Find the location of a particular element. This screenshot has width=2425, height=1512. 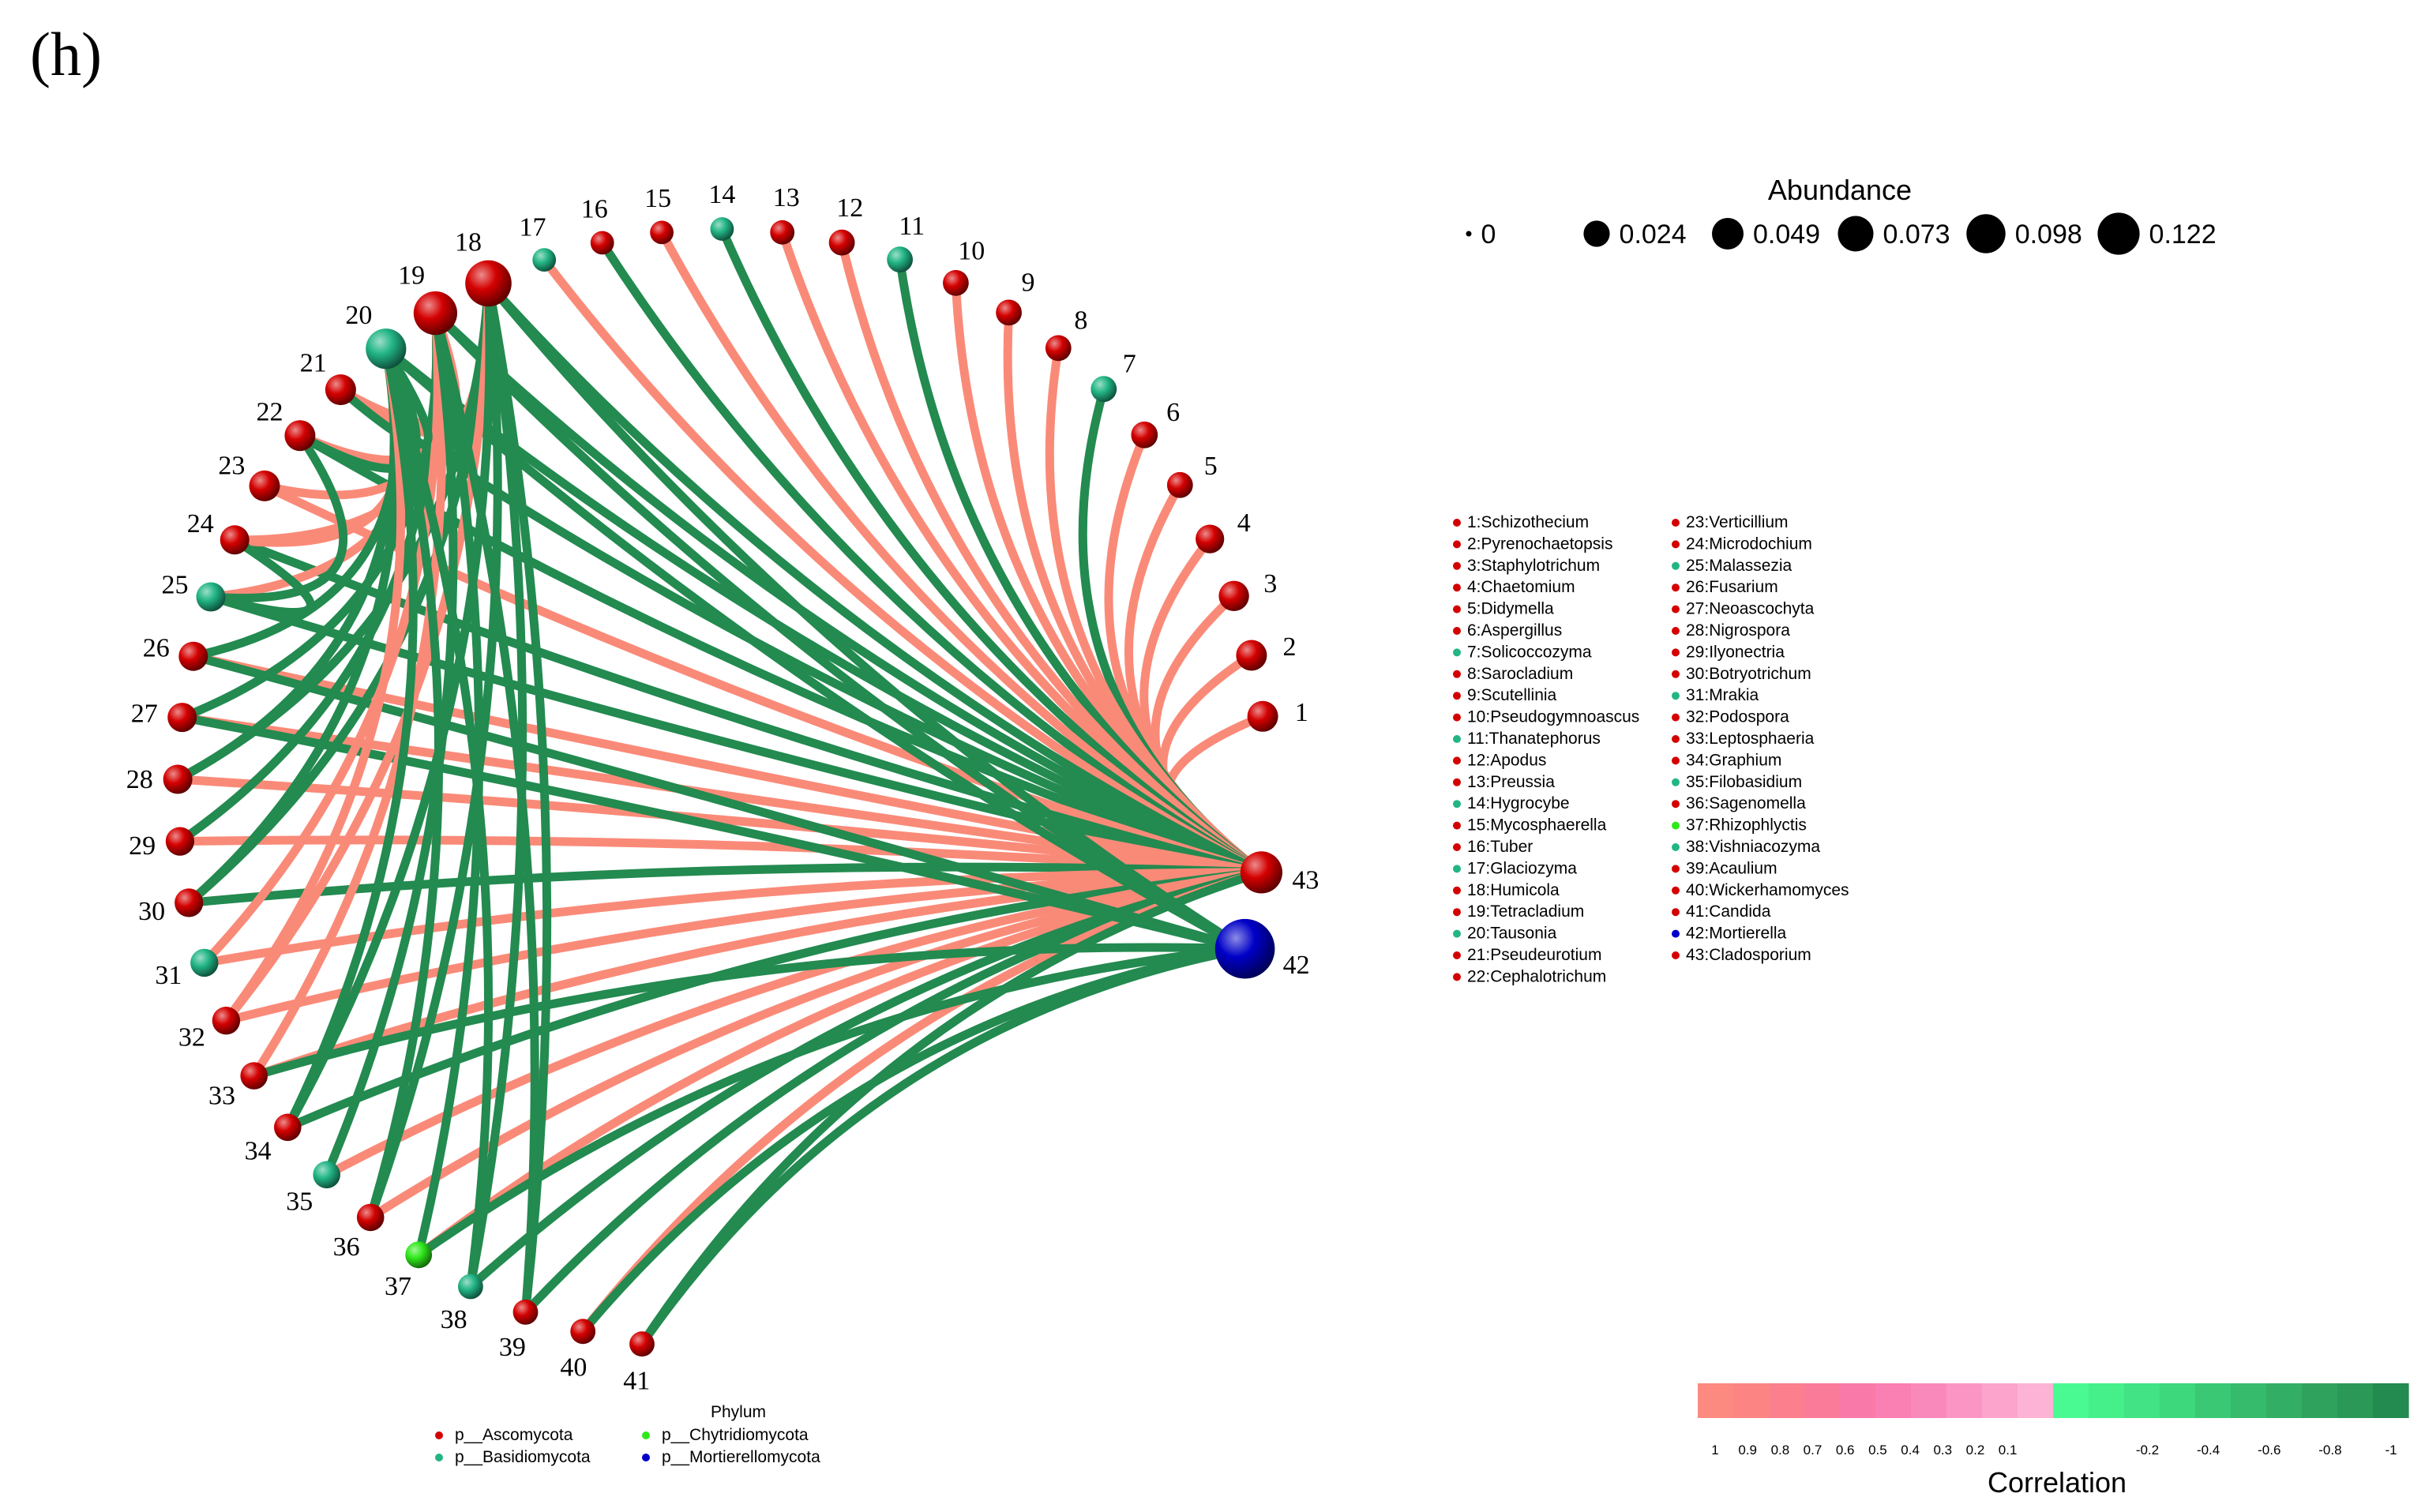

genus-legend-entry: 22:Cephalotrichum is located at coordinates (1536, 976).